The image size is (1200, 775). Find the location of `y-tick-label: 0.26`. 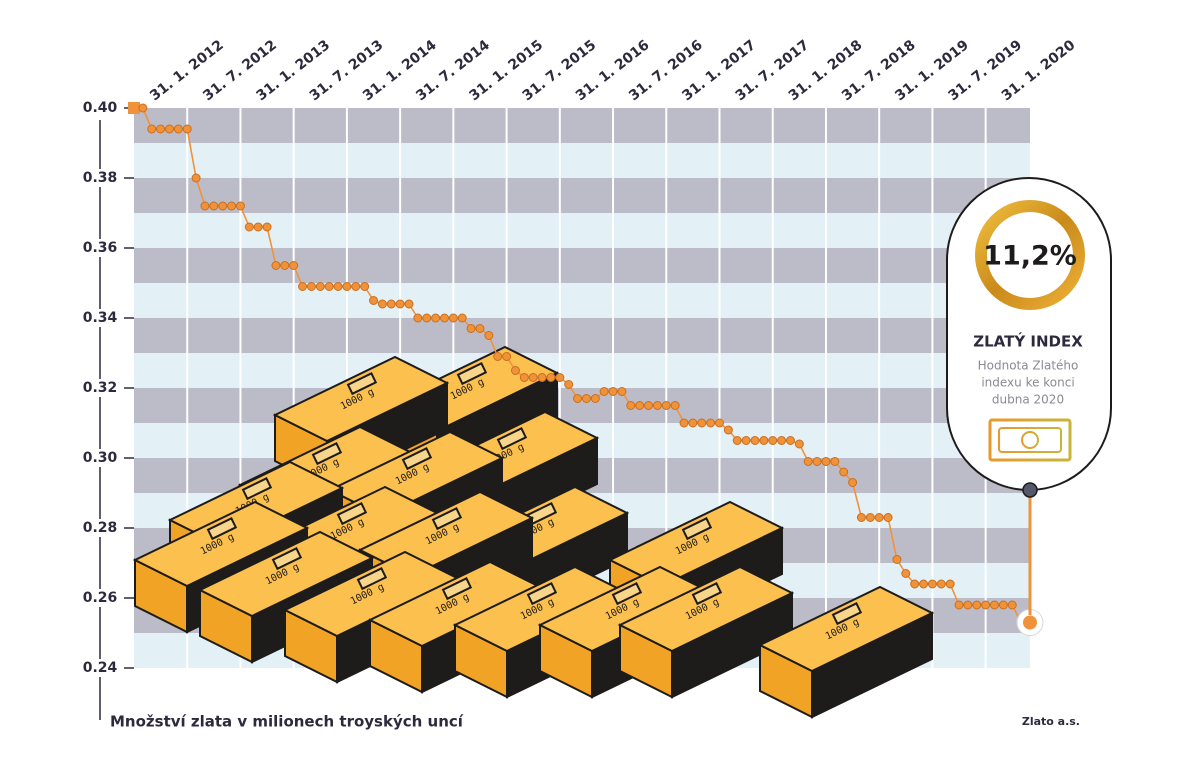

y-tick-label: 0.26 is located at coordinates (100, 598).